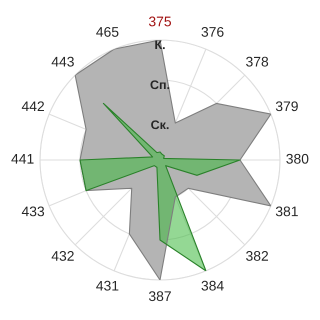 The image size is (320, 320). What do you see at coordinates (22, 159) in the screenshot?
I see `spoke-label: 441` at bounding box center [22, 159].